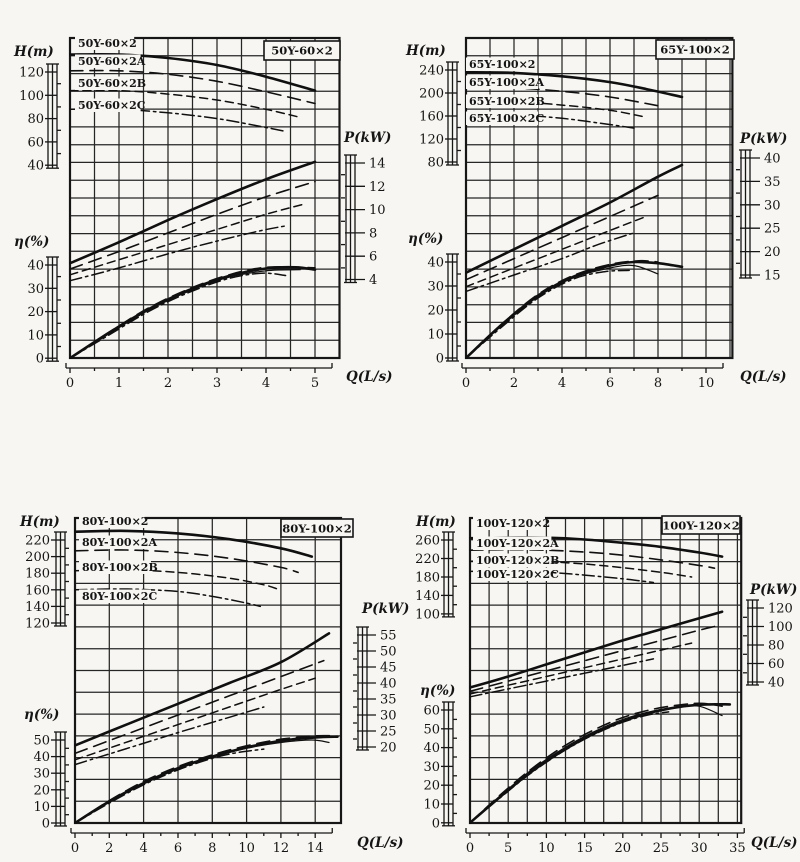 Image resolution: width=800 pixels, height=862 pixels. What do you see at coordinates (592, 377) in the screenshot?
I see `flow-axis: 0 2 4 6 8 10` at bounding box center [592, 377].